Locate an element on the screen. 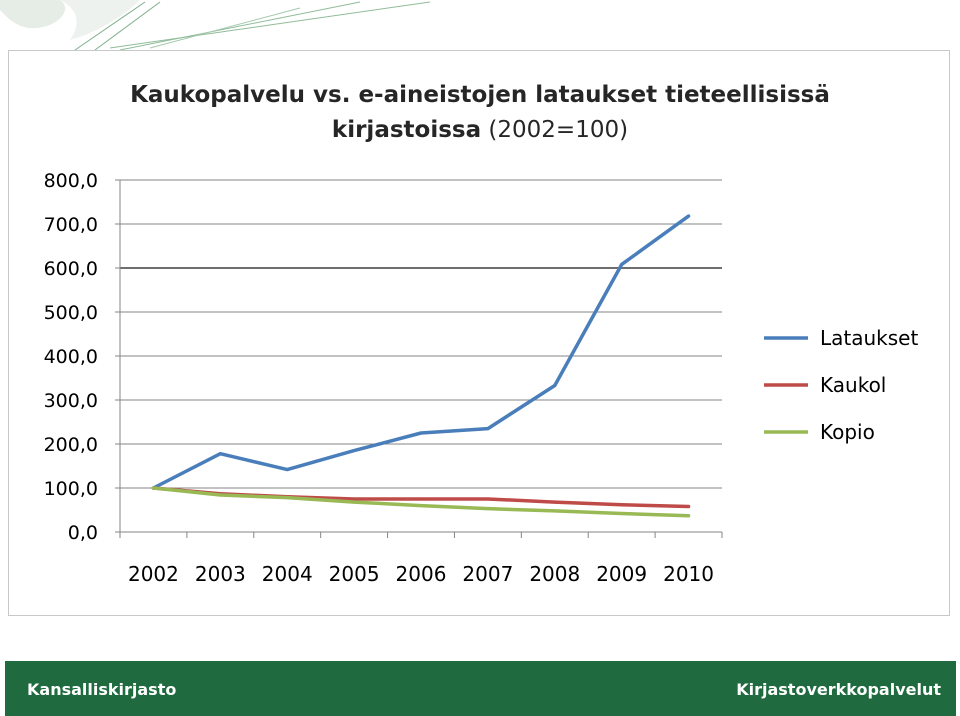  y-tick-label: 500,0 is located at coordinates (71, 313).